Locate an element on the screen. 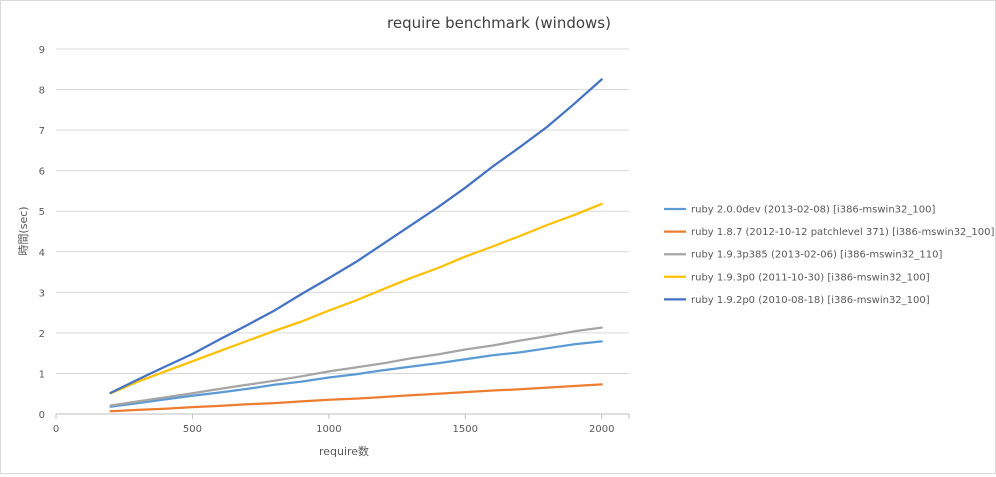 The image size is (996, 477). y-tick-label: 8 is located at coordinates (42, 91).